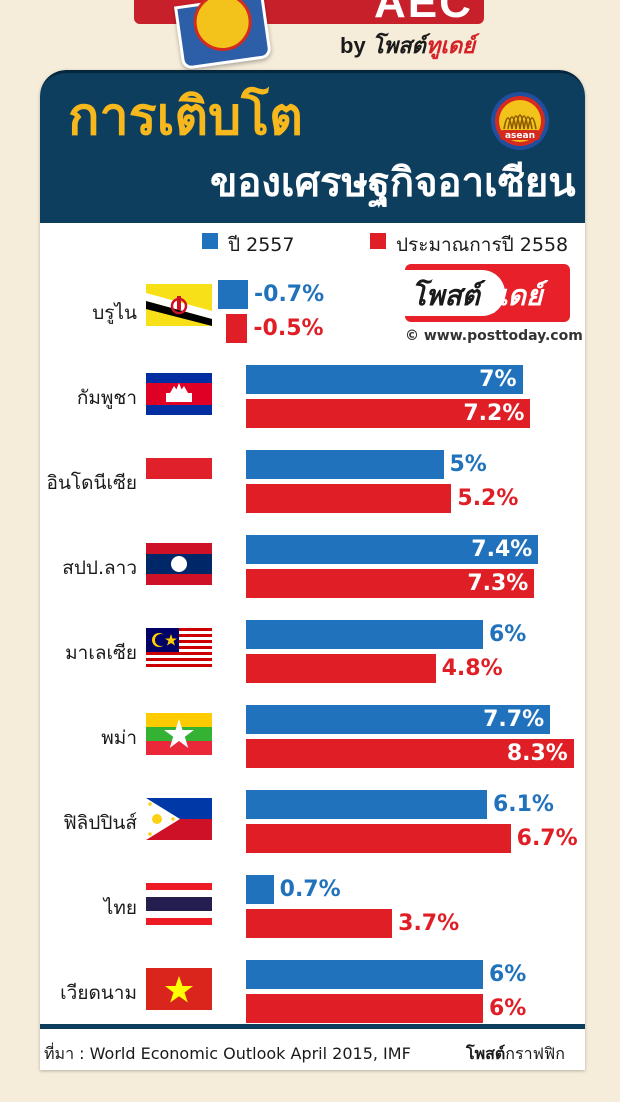  I want to click on bar-value-label: 7.7%, so click(514, 719).